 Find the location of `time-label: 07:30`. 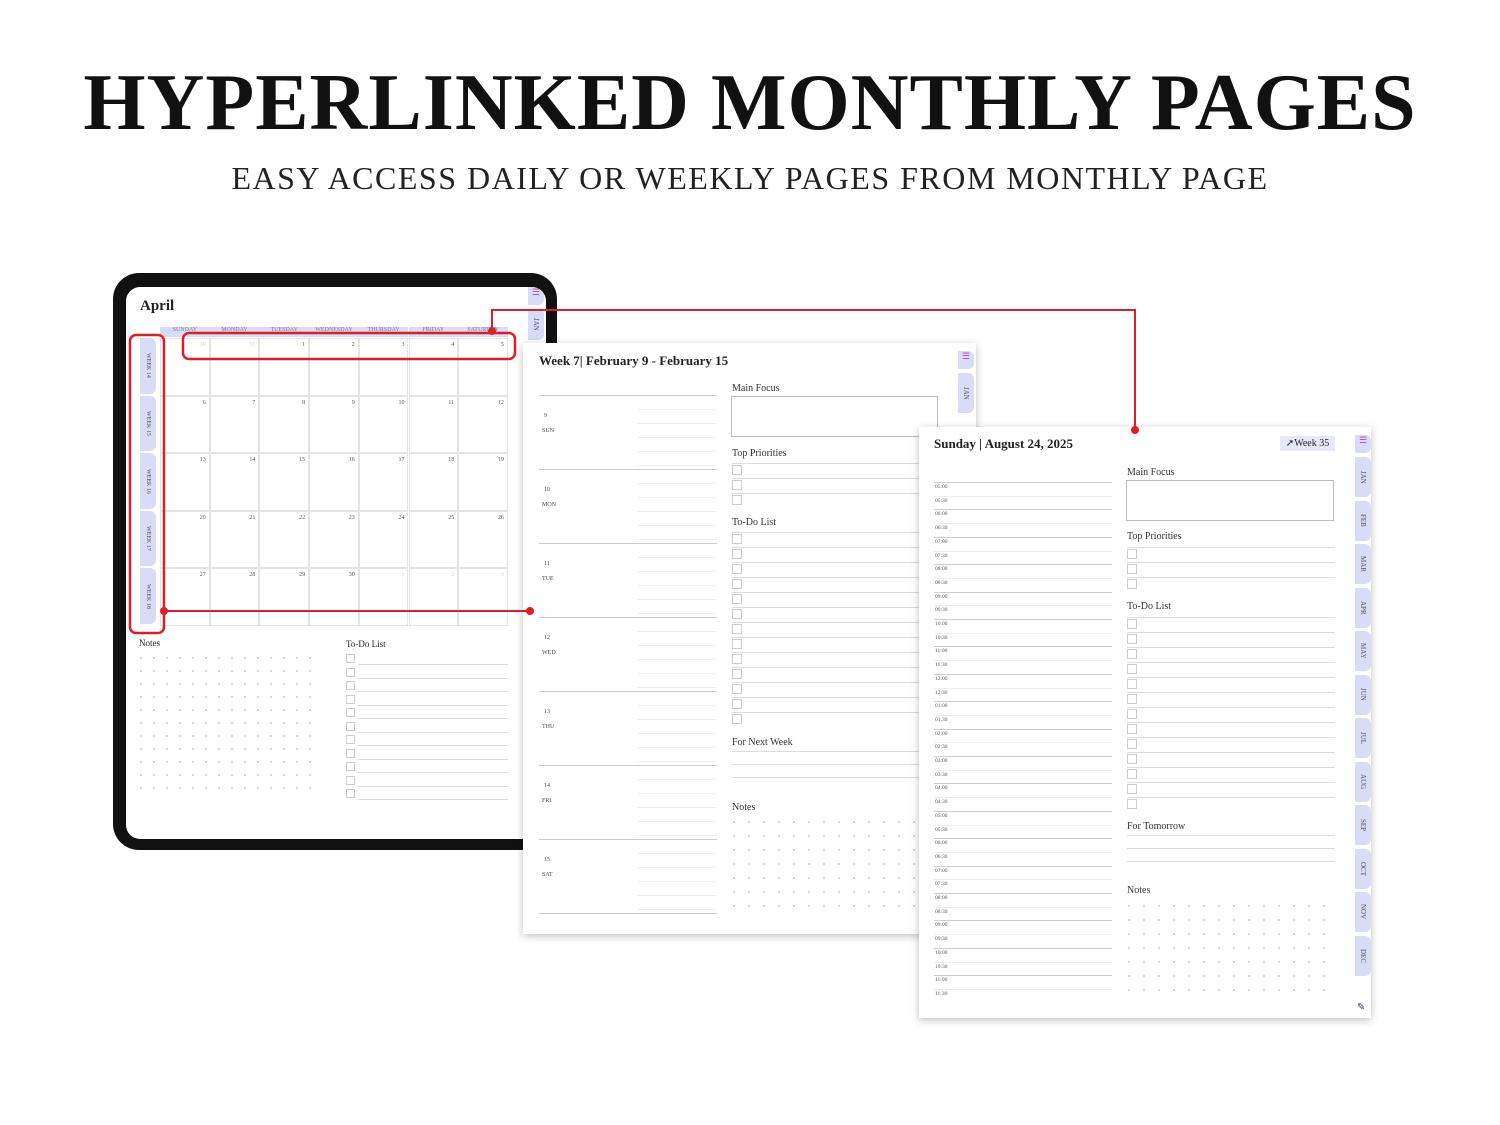

time-label: 07:30 is located at coordinates (941, 884).